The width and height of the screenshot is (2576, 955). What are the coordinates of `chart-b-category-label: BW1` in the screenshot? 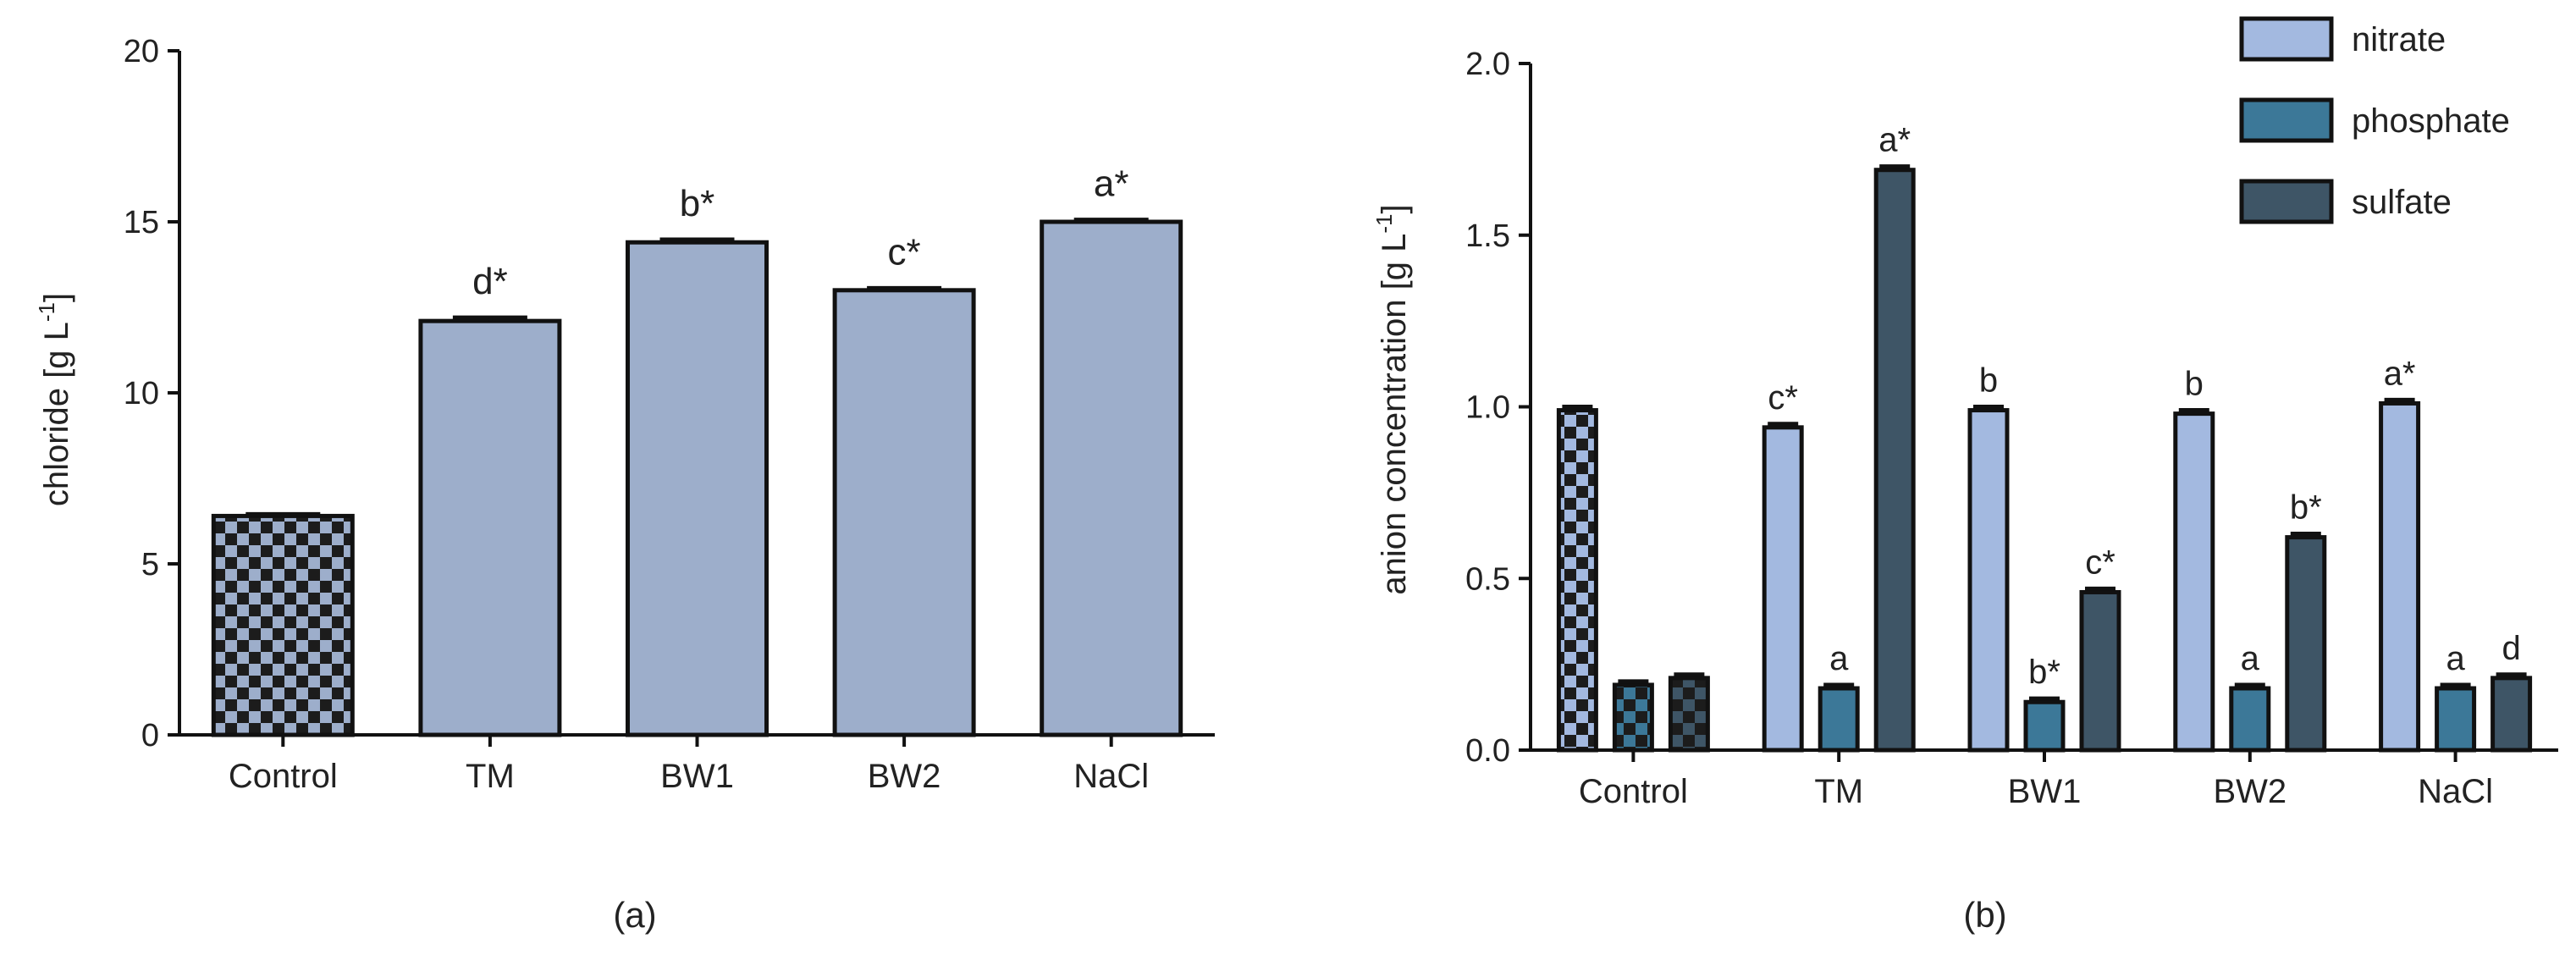 It's located at (2045, 791).